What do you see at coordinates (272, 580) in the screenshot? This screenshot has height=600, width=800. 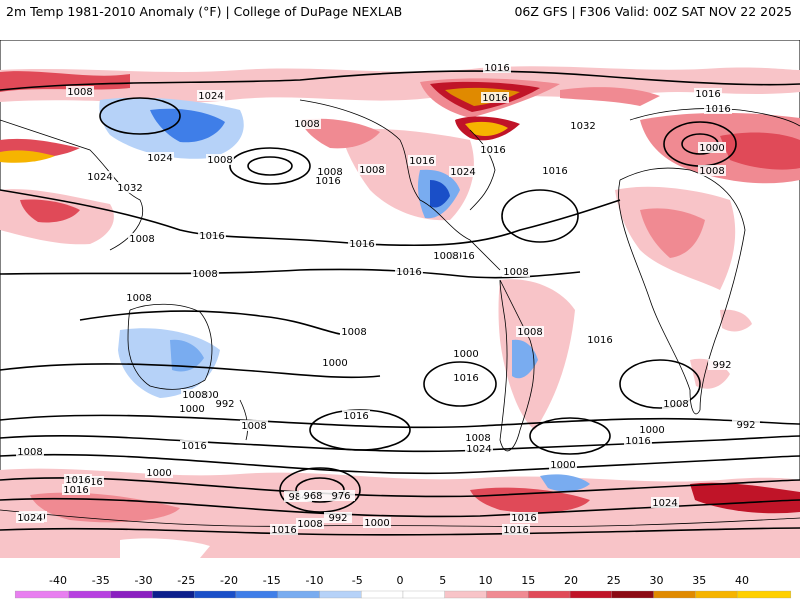 I see `colorbar-tick-label: -15` at bounding box center [272, 580].